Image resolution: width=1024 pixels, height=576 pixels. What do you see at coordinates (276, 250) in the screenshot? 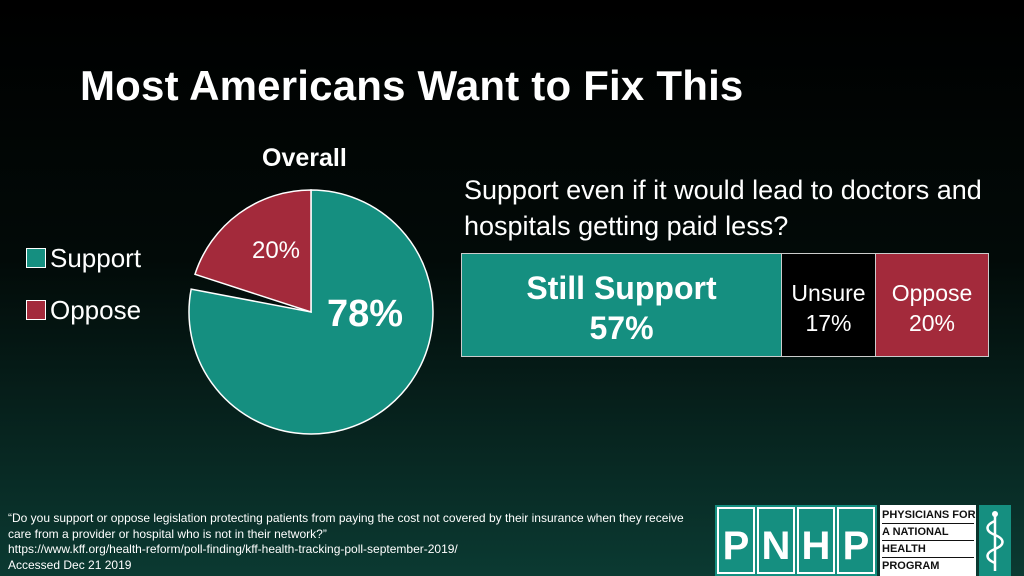
I see `pie-label-oppose: 20%` at bounding box center [276, 250].